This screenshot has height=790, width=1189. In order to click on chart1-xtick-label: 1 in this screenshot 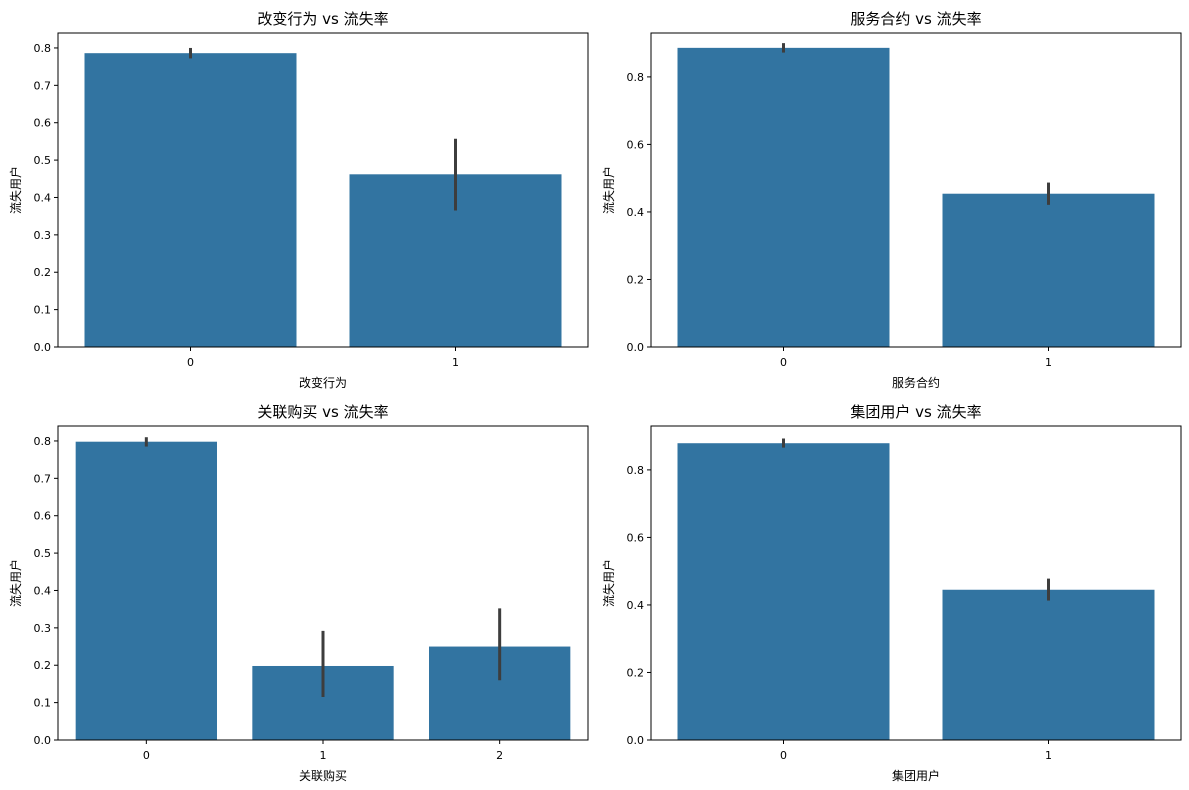, I will do `click(455, 362)`.